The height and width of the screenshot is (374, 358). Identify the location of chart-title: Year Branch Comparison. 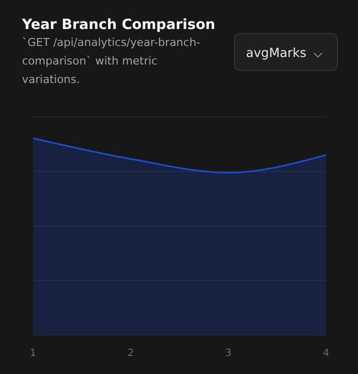
(118, 25).